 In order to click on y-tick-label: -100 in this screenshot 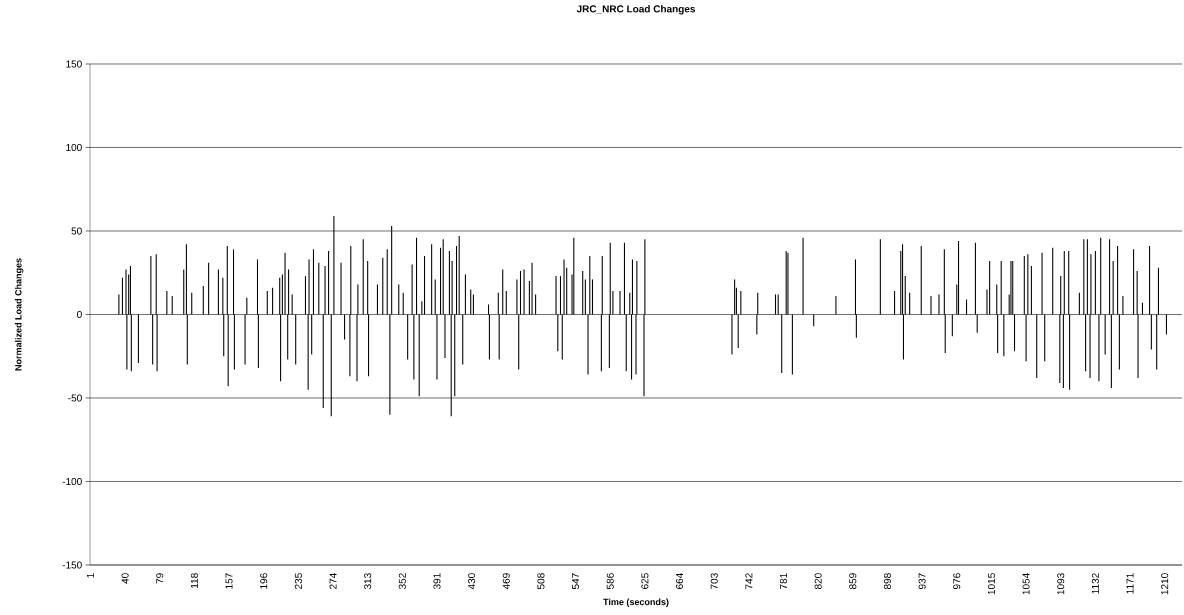, I will do `click(72, 481)`.